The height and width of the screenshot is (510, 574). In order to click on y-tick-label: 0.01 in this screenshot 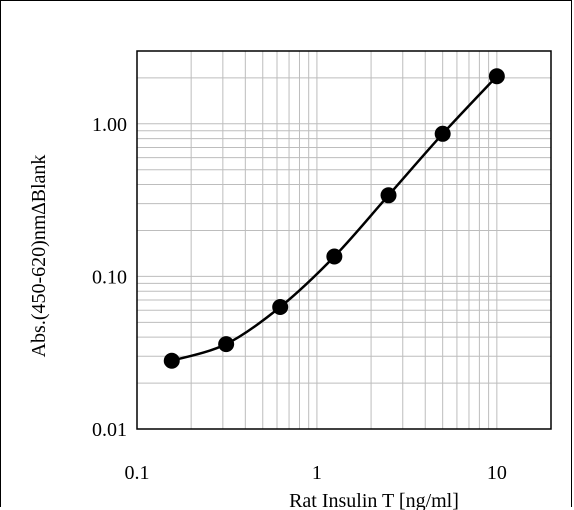, I will do `click(109, 430)`.